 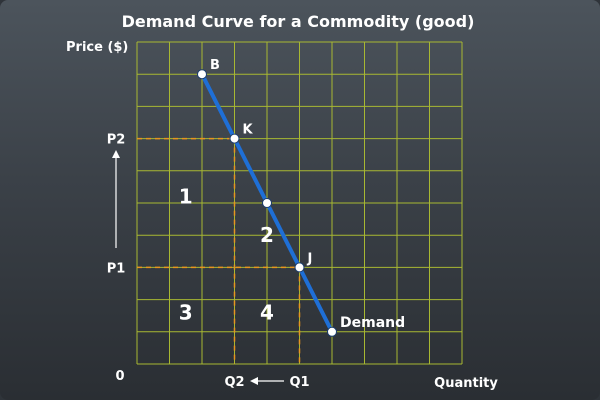 What do you see at coordinates (186, 197) in the screenshot?
I see `region-label-1: 1` at bounding box center [186, 197].